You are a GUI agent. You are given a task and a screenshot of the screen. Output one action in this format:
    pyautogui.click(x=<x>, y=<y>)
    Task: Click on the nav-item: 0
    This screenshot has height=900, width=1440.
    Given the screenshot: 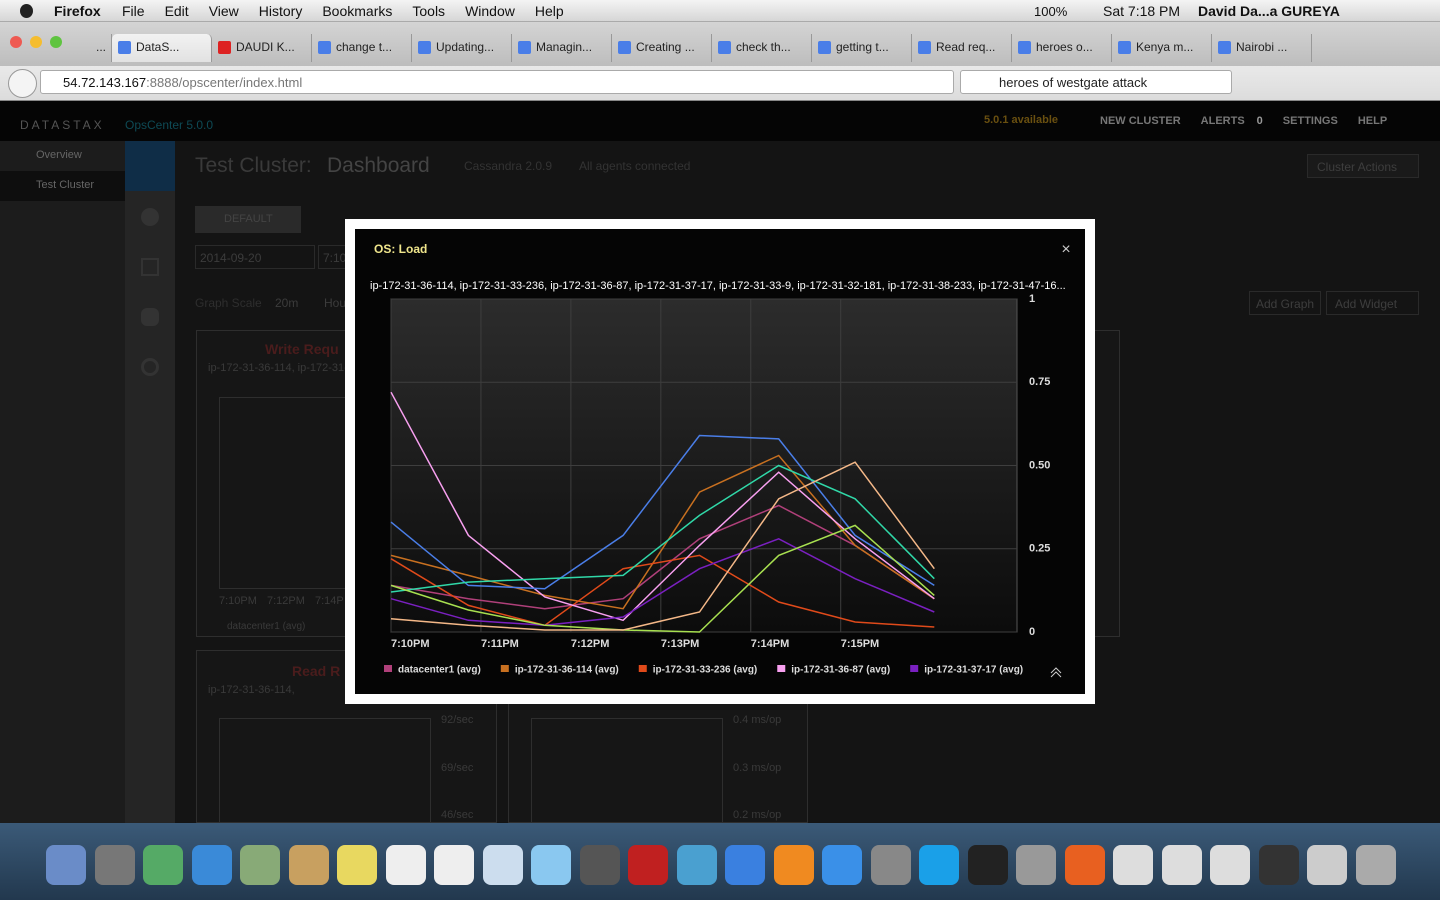 What is the action you would take?
    pyautogui.click(x=1259, y=121)
    